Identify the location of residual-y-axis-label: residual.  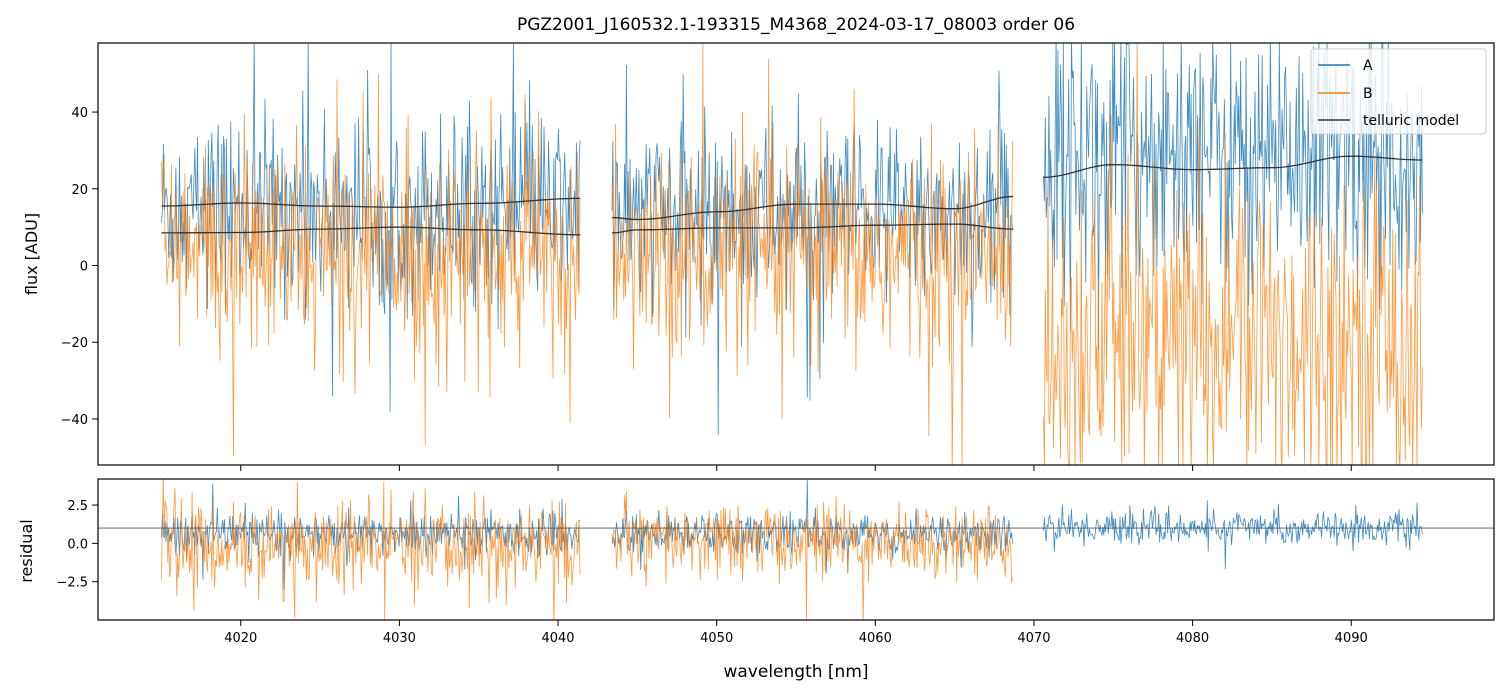
(26, 550).